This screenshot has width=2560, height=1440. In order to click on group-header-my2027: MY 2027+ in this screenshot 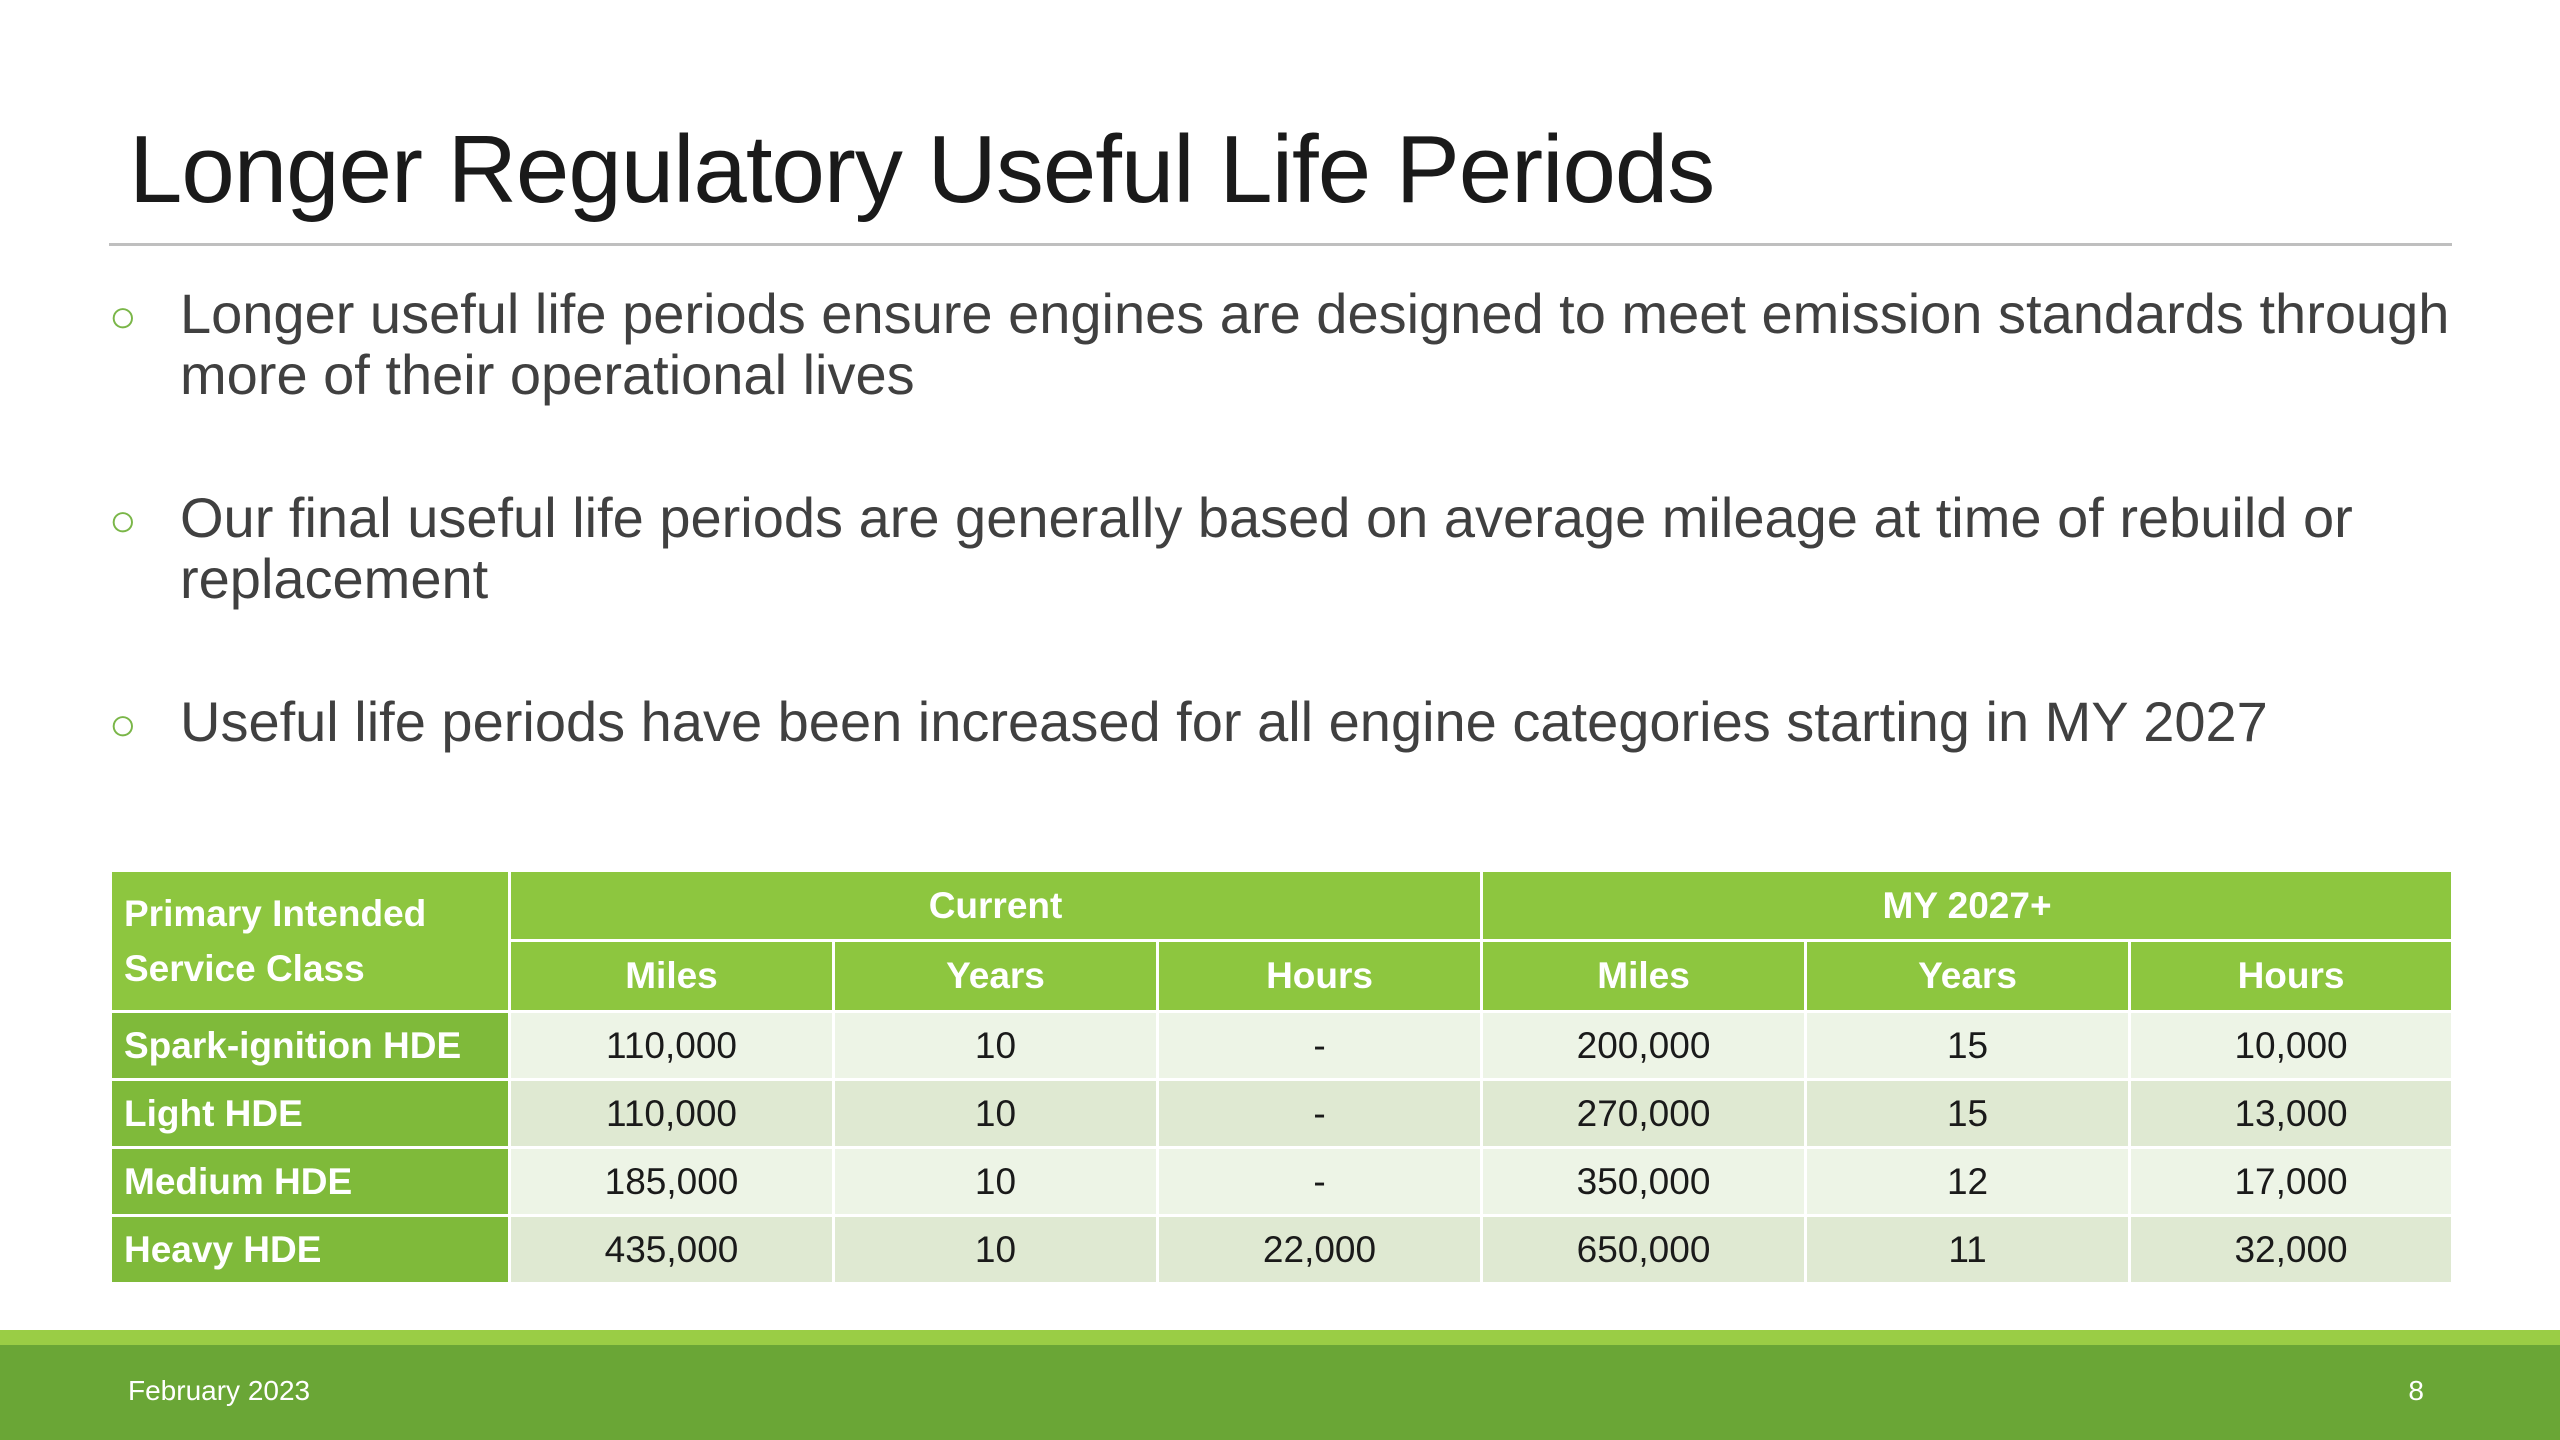, I will do `click(1967, 905)`.